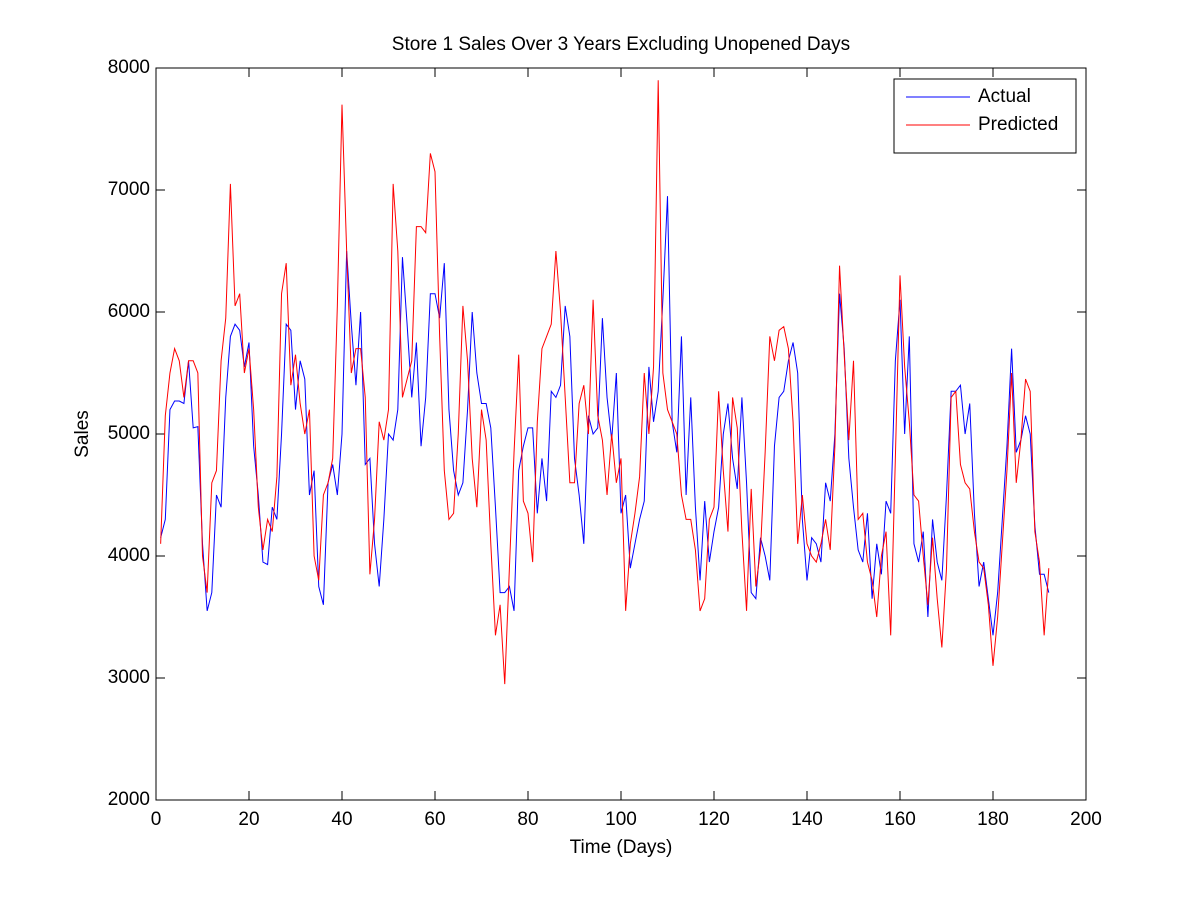 The height and width of the screenshot is (900, 1200). What do you see at coordinates (129, 189) in the screenshot?
I see `y-tick-label: 7000` at bounding box center [129, 189].